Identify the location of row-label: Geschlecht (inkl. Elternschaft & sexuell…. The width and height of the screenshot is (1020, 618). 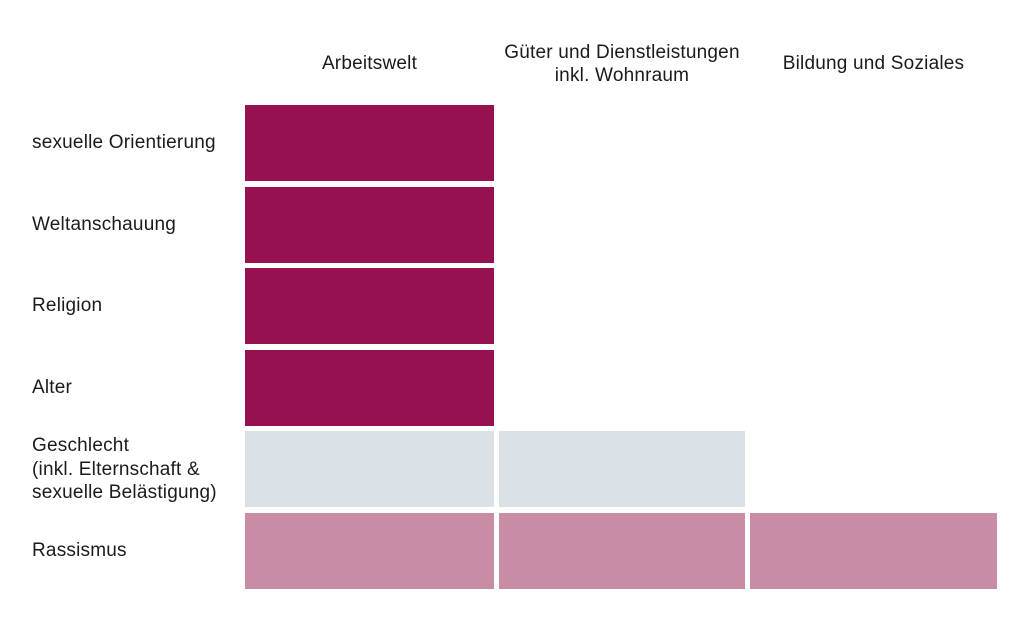
(124, 469).